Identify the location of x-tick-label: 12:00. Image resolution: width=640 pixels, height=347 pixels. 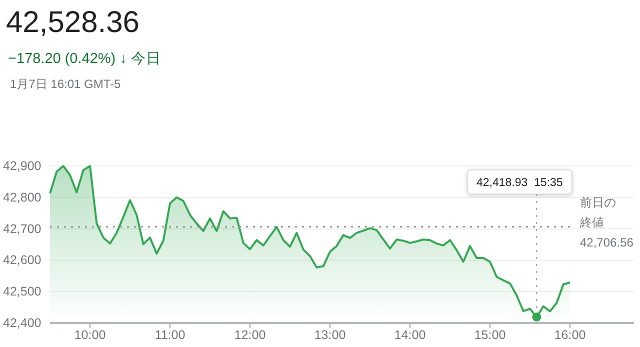
(250, 335).